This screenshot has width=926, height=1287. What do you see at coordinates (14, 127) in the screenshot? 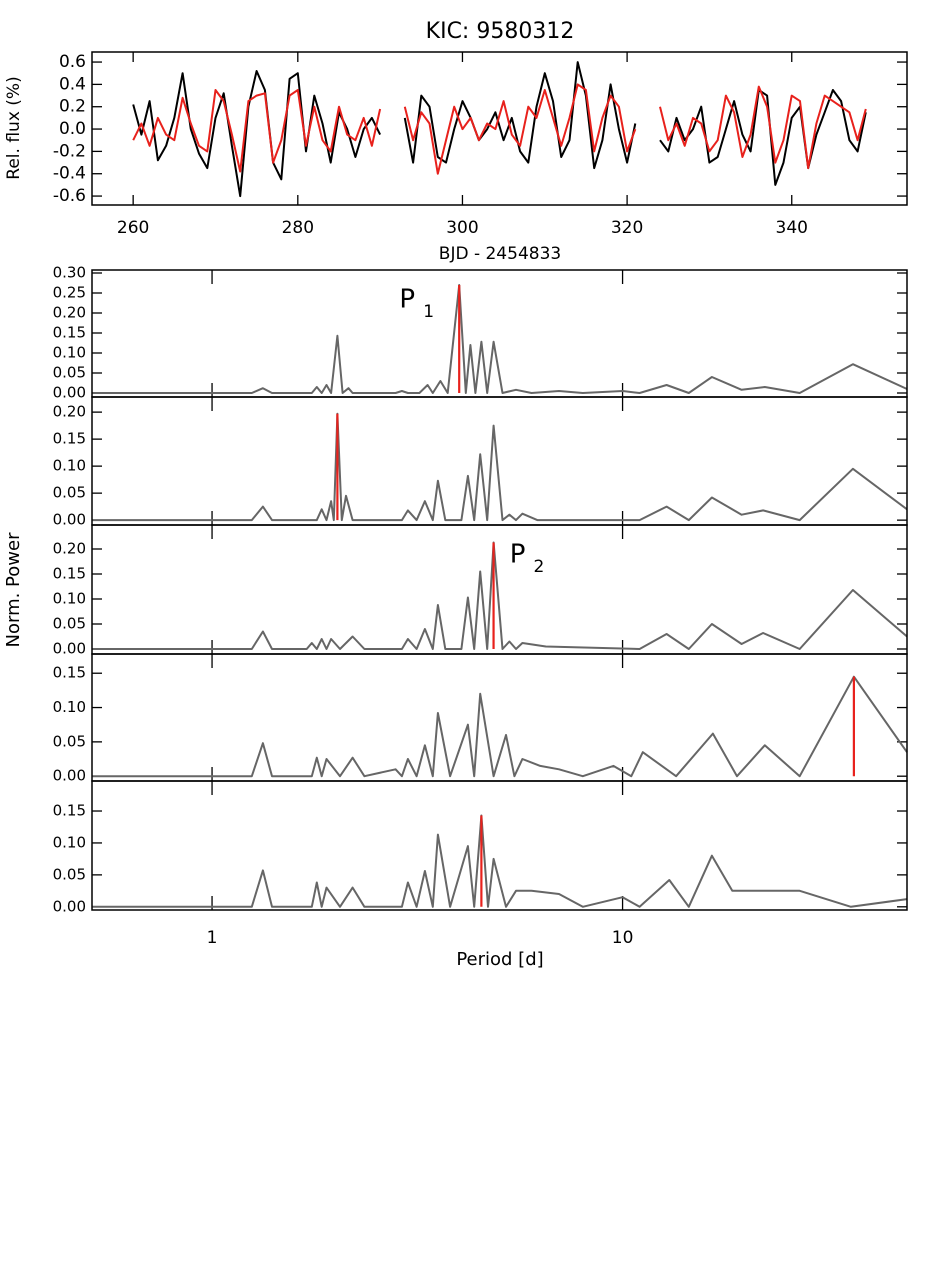
I see `y-axis-label: Rel. flux (%)` at bounding box center [14, 127].